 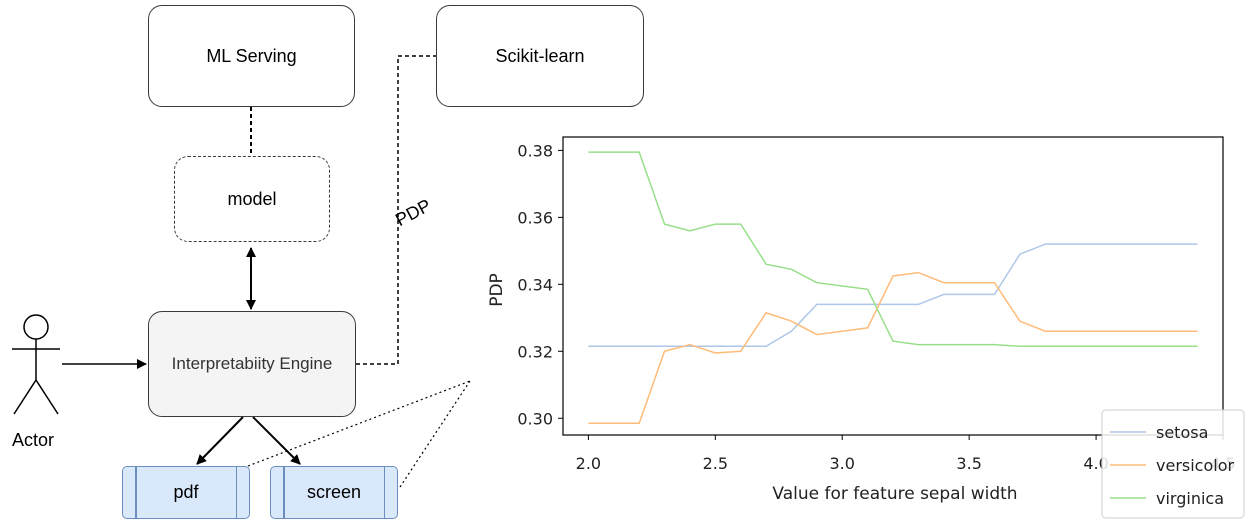 I want to click on pdf-output-node: pdf, so click(x=186, y=492).